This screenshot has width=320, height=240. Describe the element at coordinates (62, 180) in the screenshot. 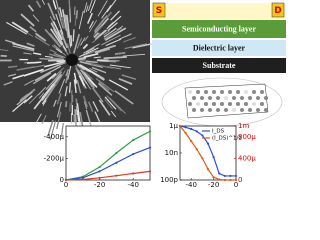

I see `y-tick-label: 0` at that location.